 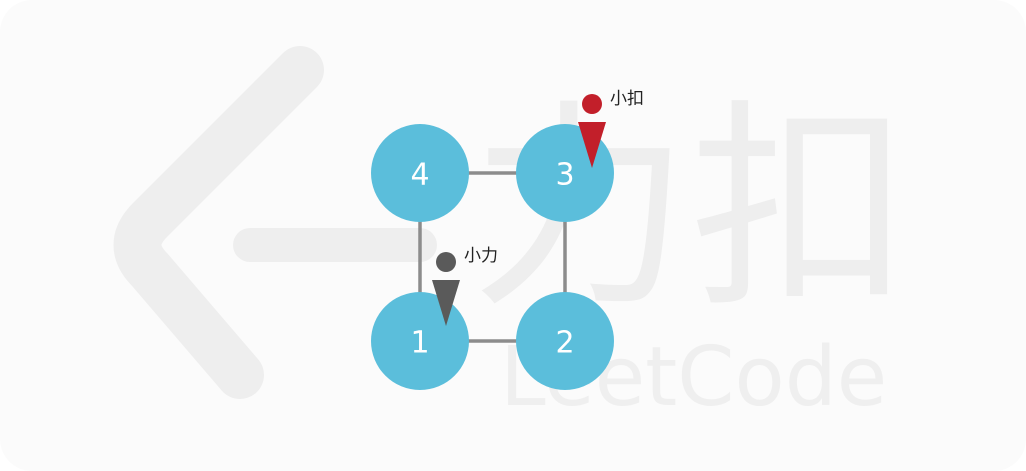 What do you see at coordinates (481, 256) in the screenshot?
I see `person-xiaoli-label: 小力` at bounding box center [481, 256].